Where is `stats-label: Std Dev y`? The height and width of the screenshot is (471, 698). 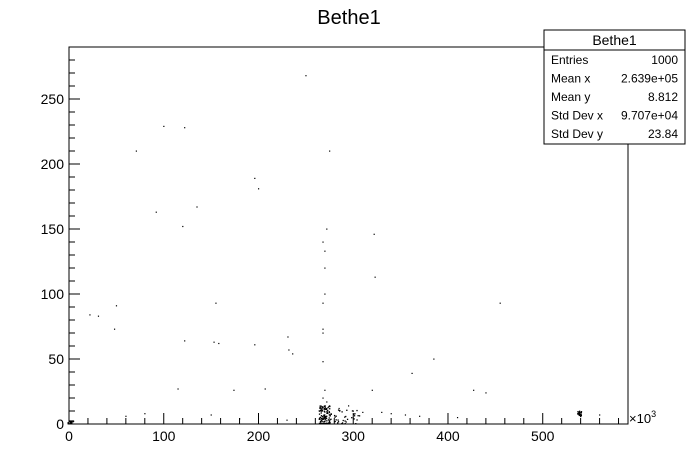
stats-label: Std Dev y is located at coordinates (577, 134).